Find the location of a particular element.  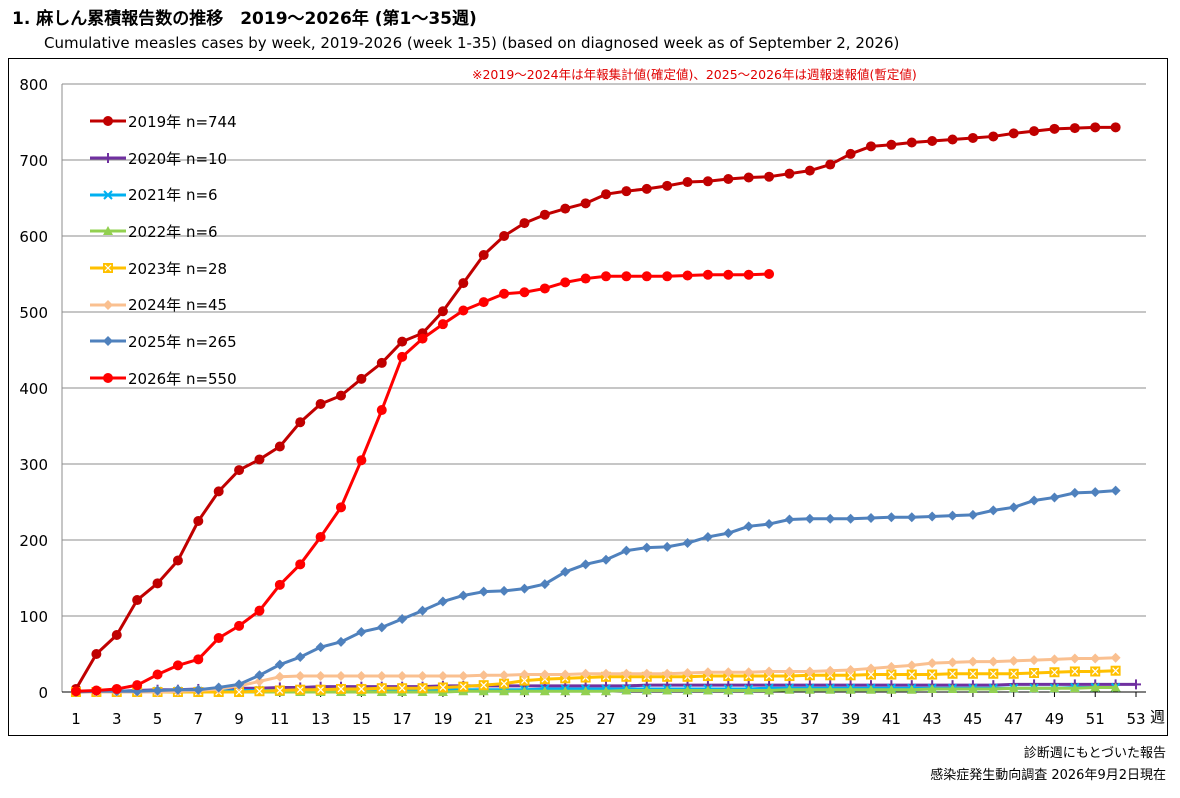

legend-label-2022: 2022年 n=6 is located at coordinates (173, 231).